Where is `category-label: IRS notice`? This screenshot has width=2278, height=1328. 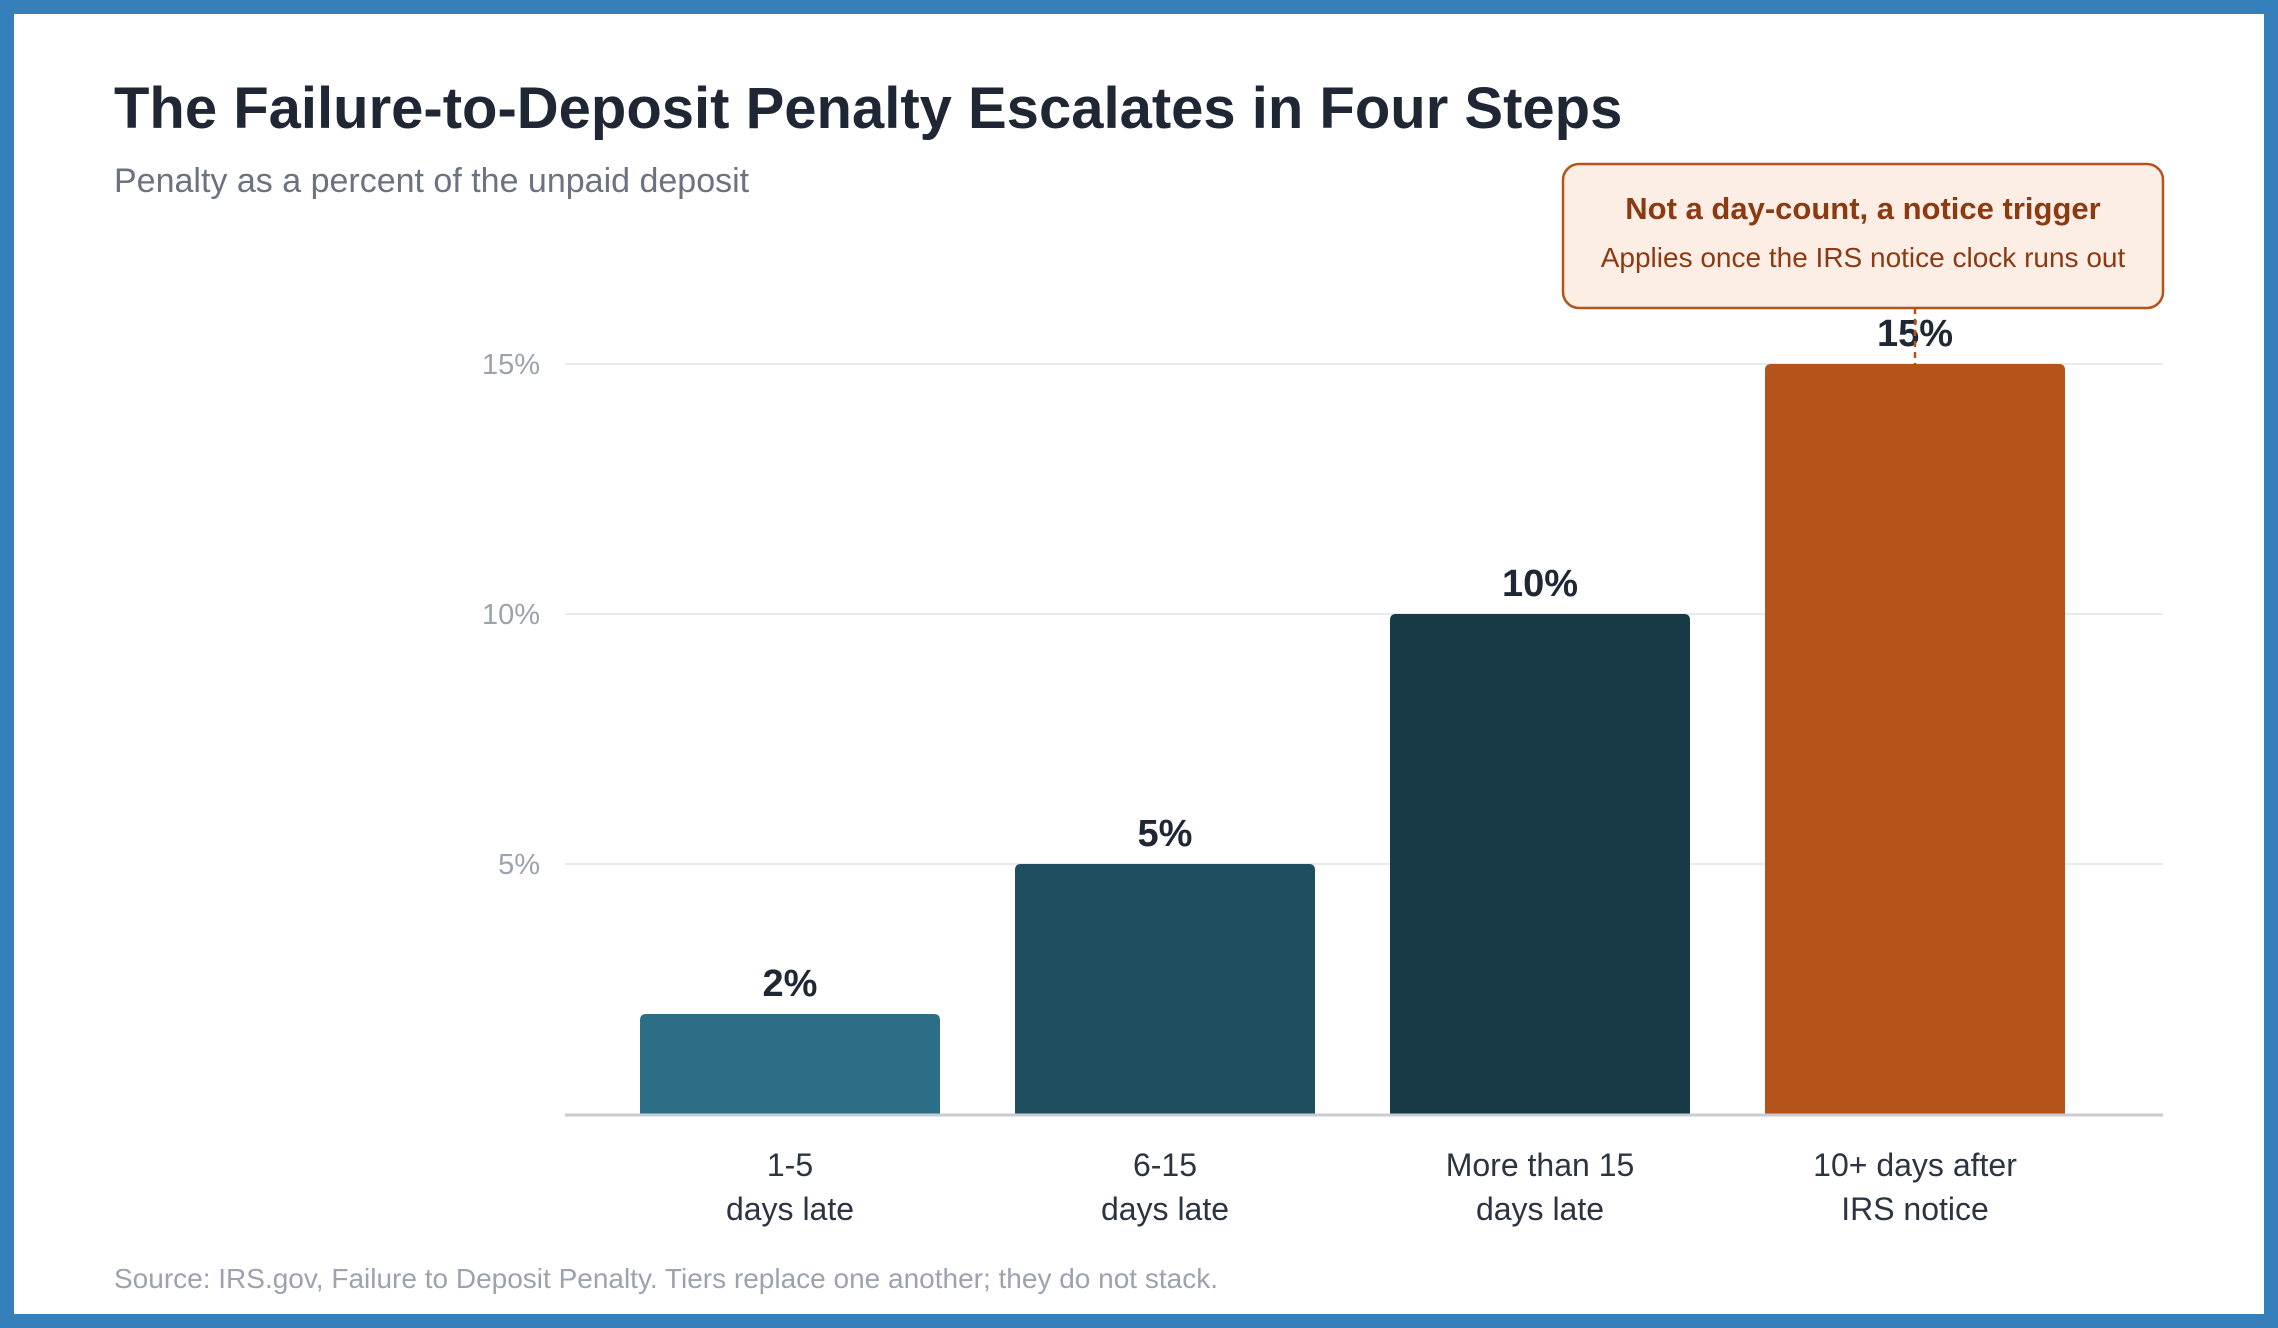
category-label: IRS notice is located at coordinates (1915, 1209).